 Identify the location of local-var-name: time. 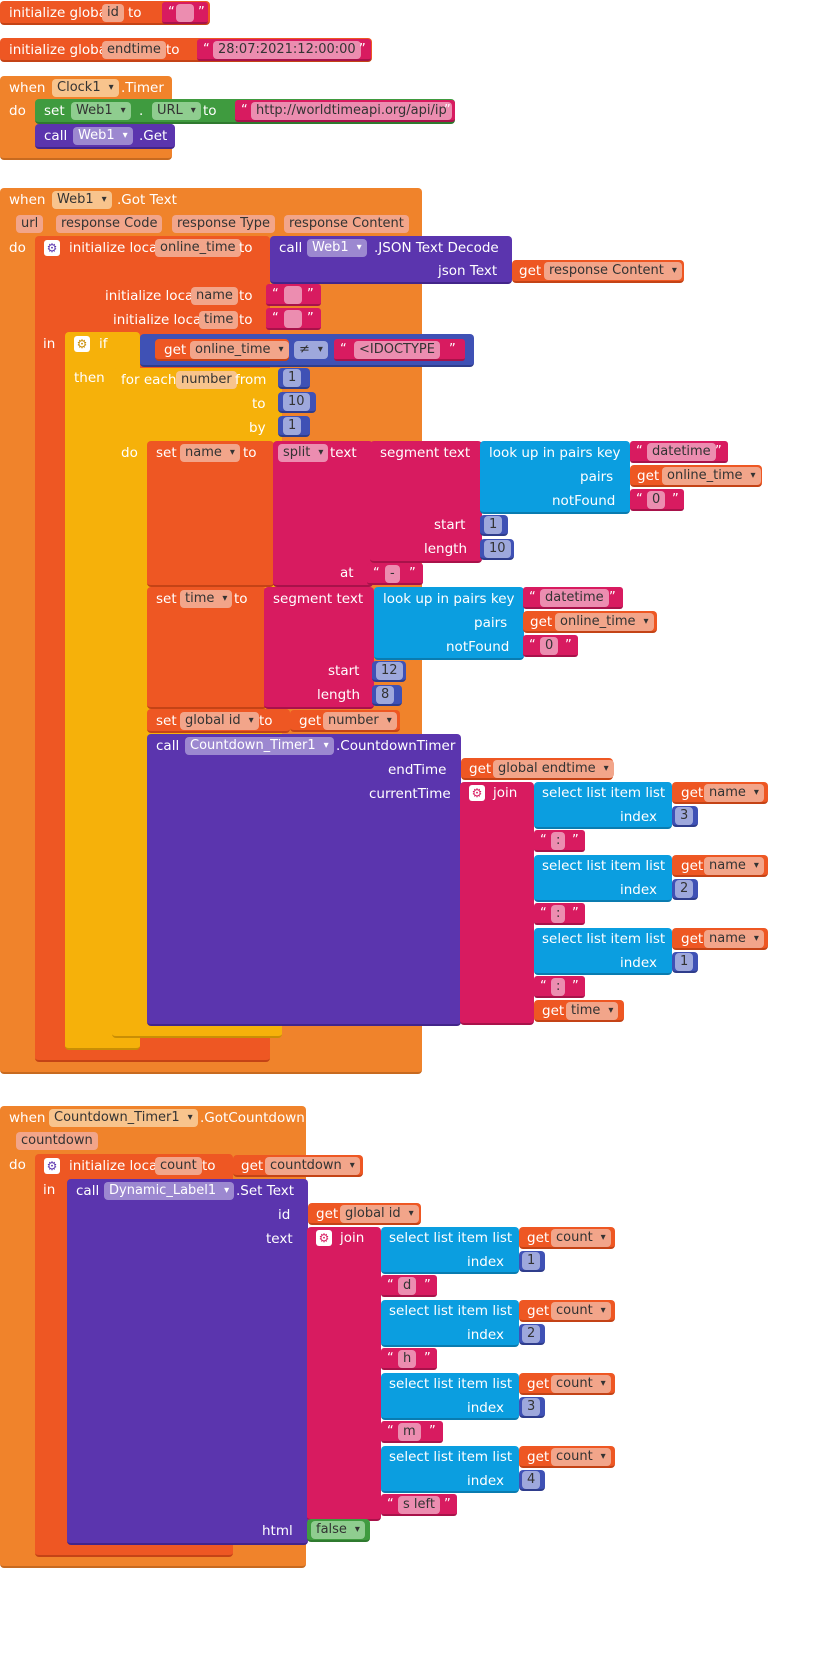
(219, 320).